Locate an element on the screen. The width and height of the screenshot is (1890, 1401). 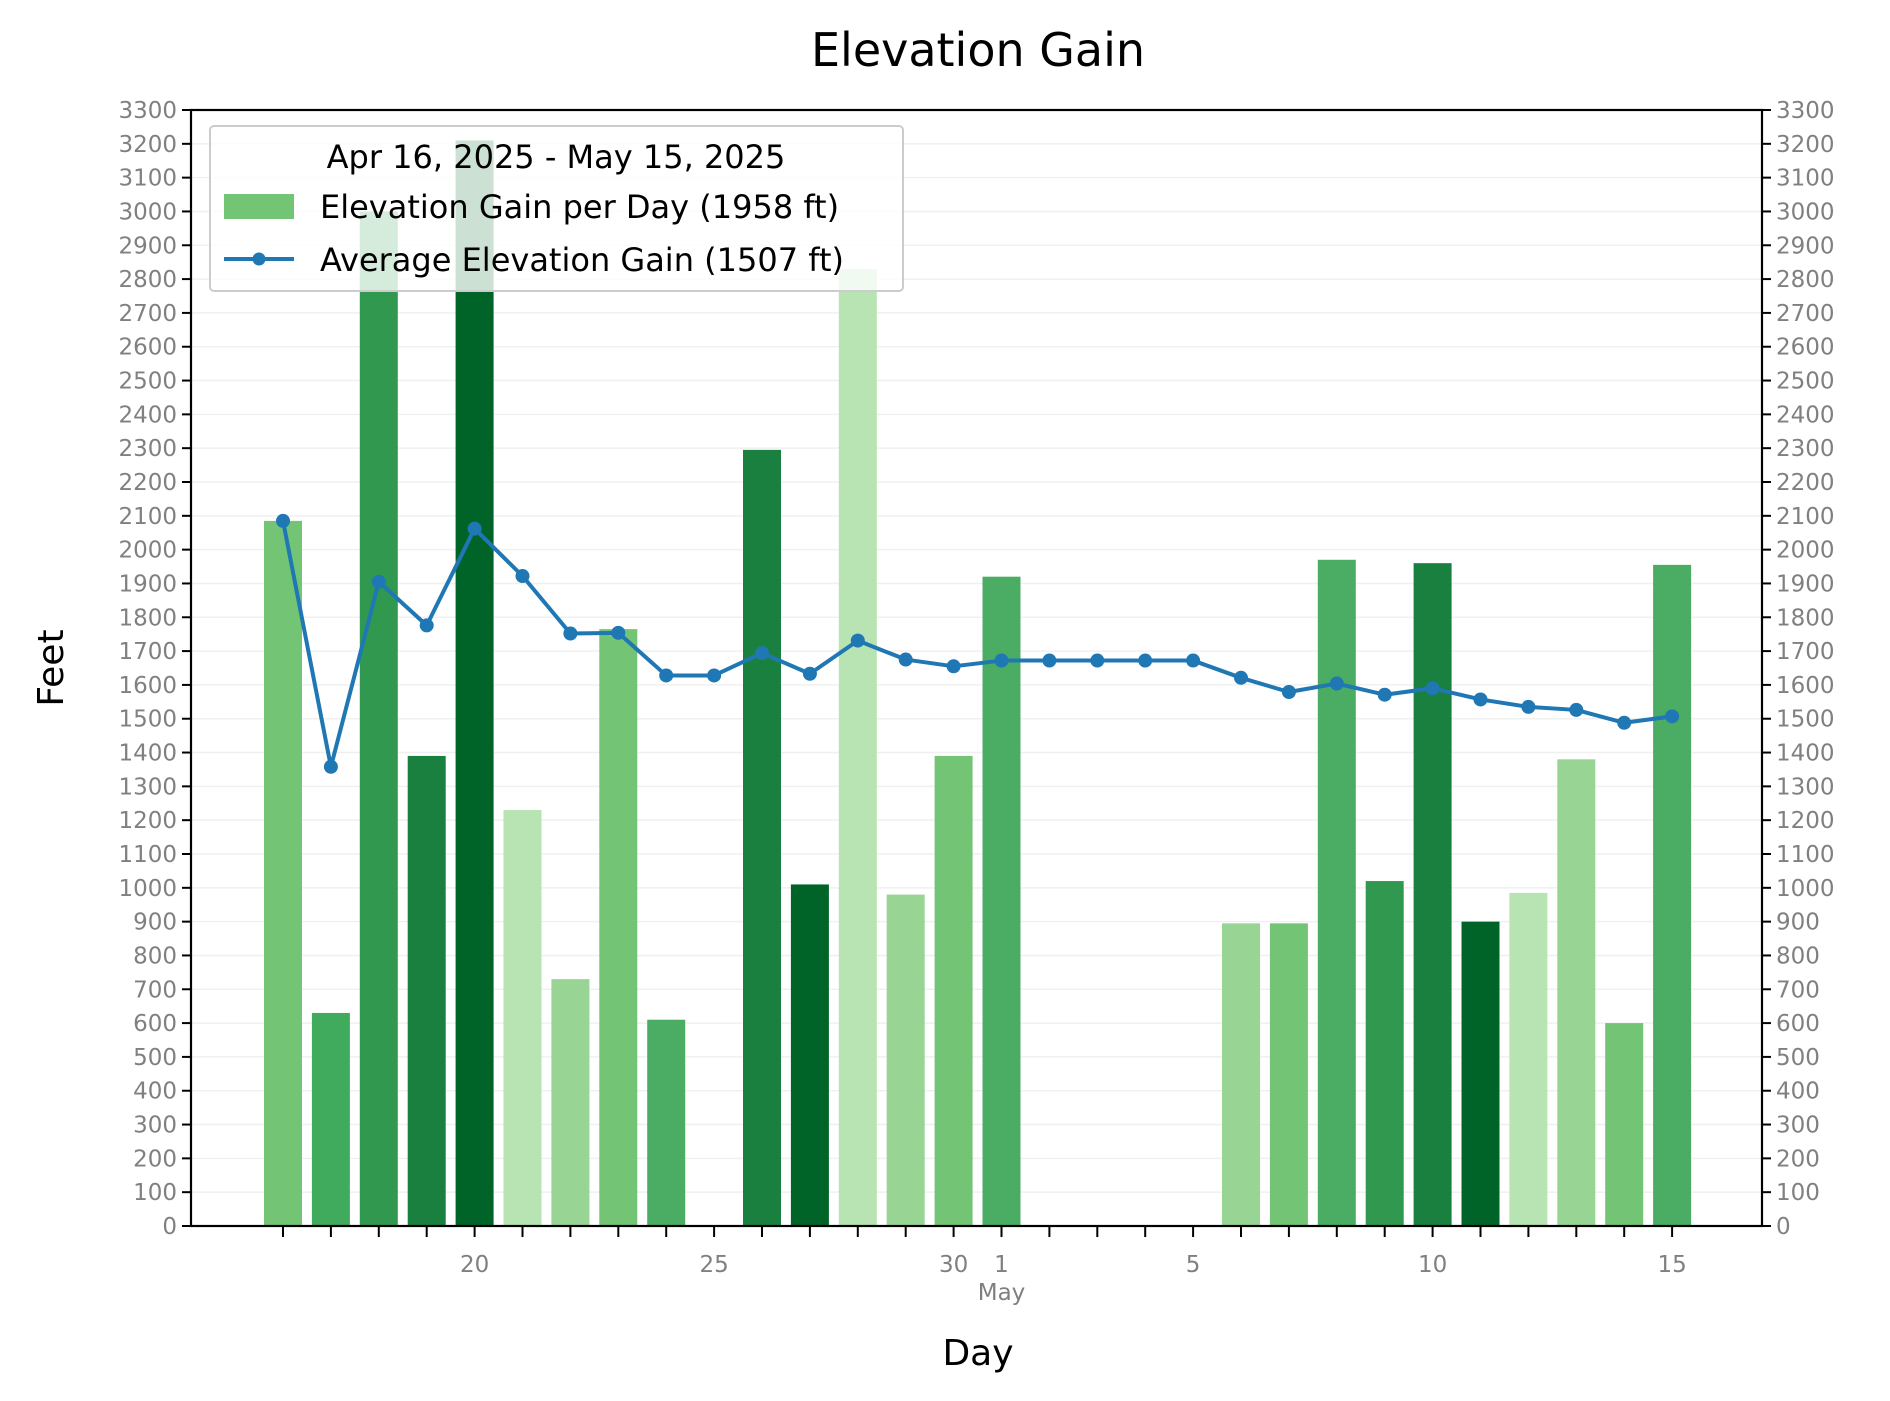
y-tick-label-right: 2300 is located at coordinates (1805, 449).